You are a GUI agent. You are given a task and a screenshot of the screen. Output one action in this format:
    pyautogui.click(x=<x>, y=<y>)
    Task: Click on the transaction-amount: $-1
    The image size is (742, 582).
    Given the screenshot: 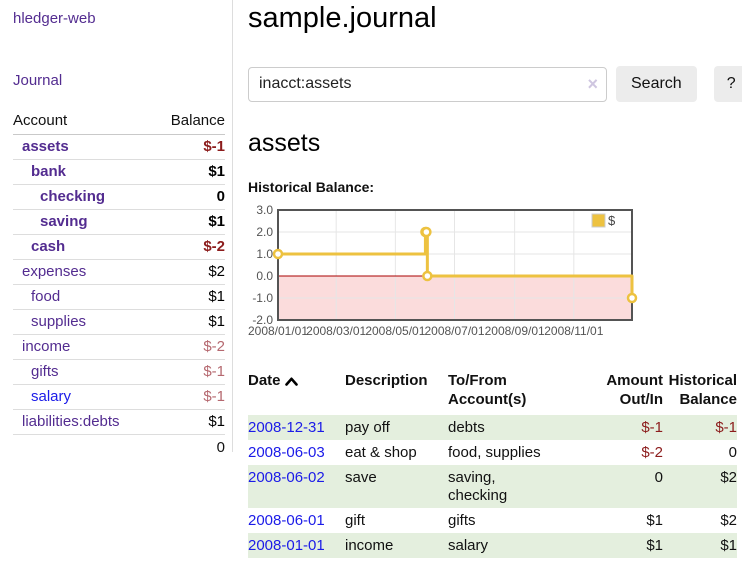 What is the action you would take?
    pyautogui.click(x=652, y=427)
    